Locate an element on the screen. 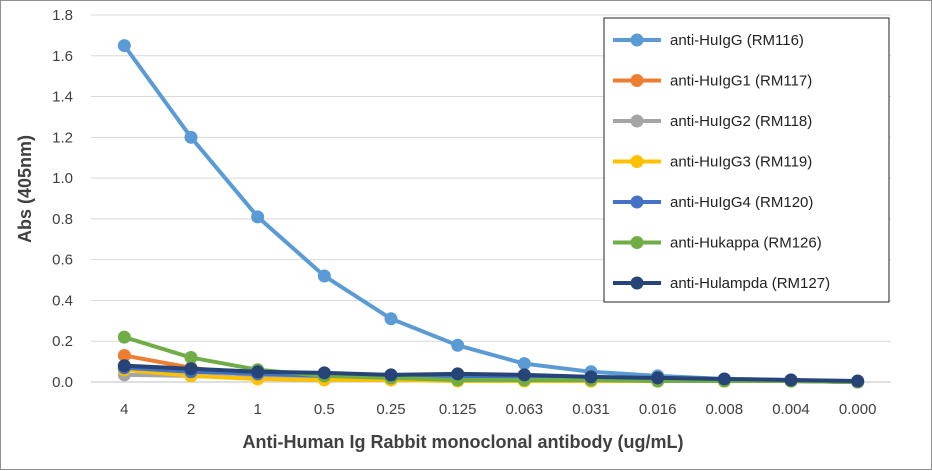  legend-label: anti-Hukappa (RM126) is located at coordinates (746, 243).